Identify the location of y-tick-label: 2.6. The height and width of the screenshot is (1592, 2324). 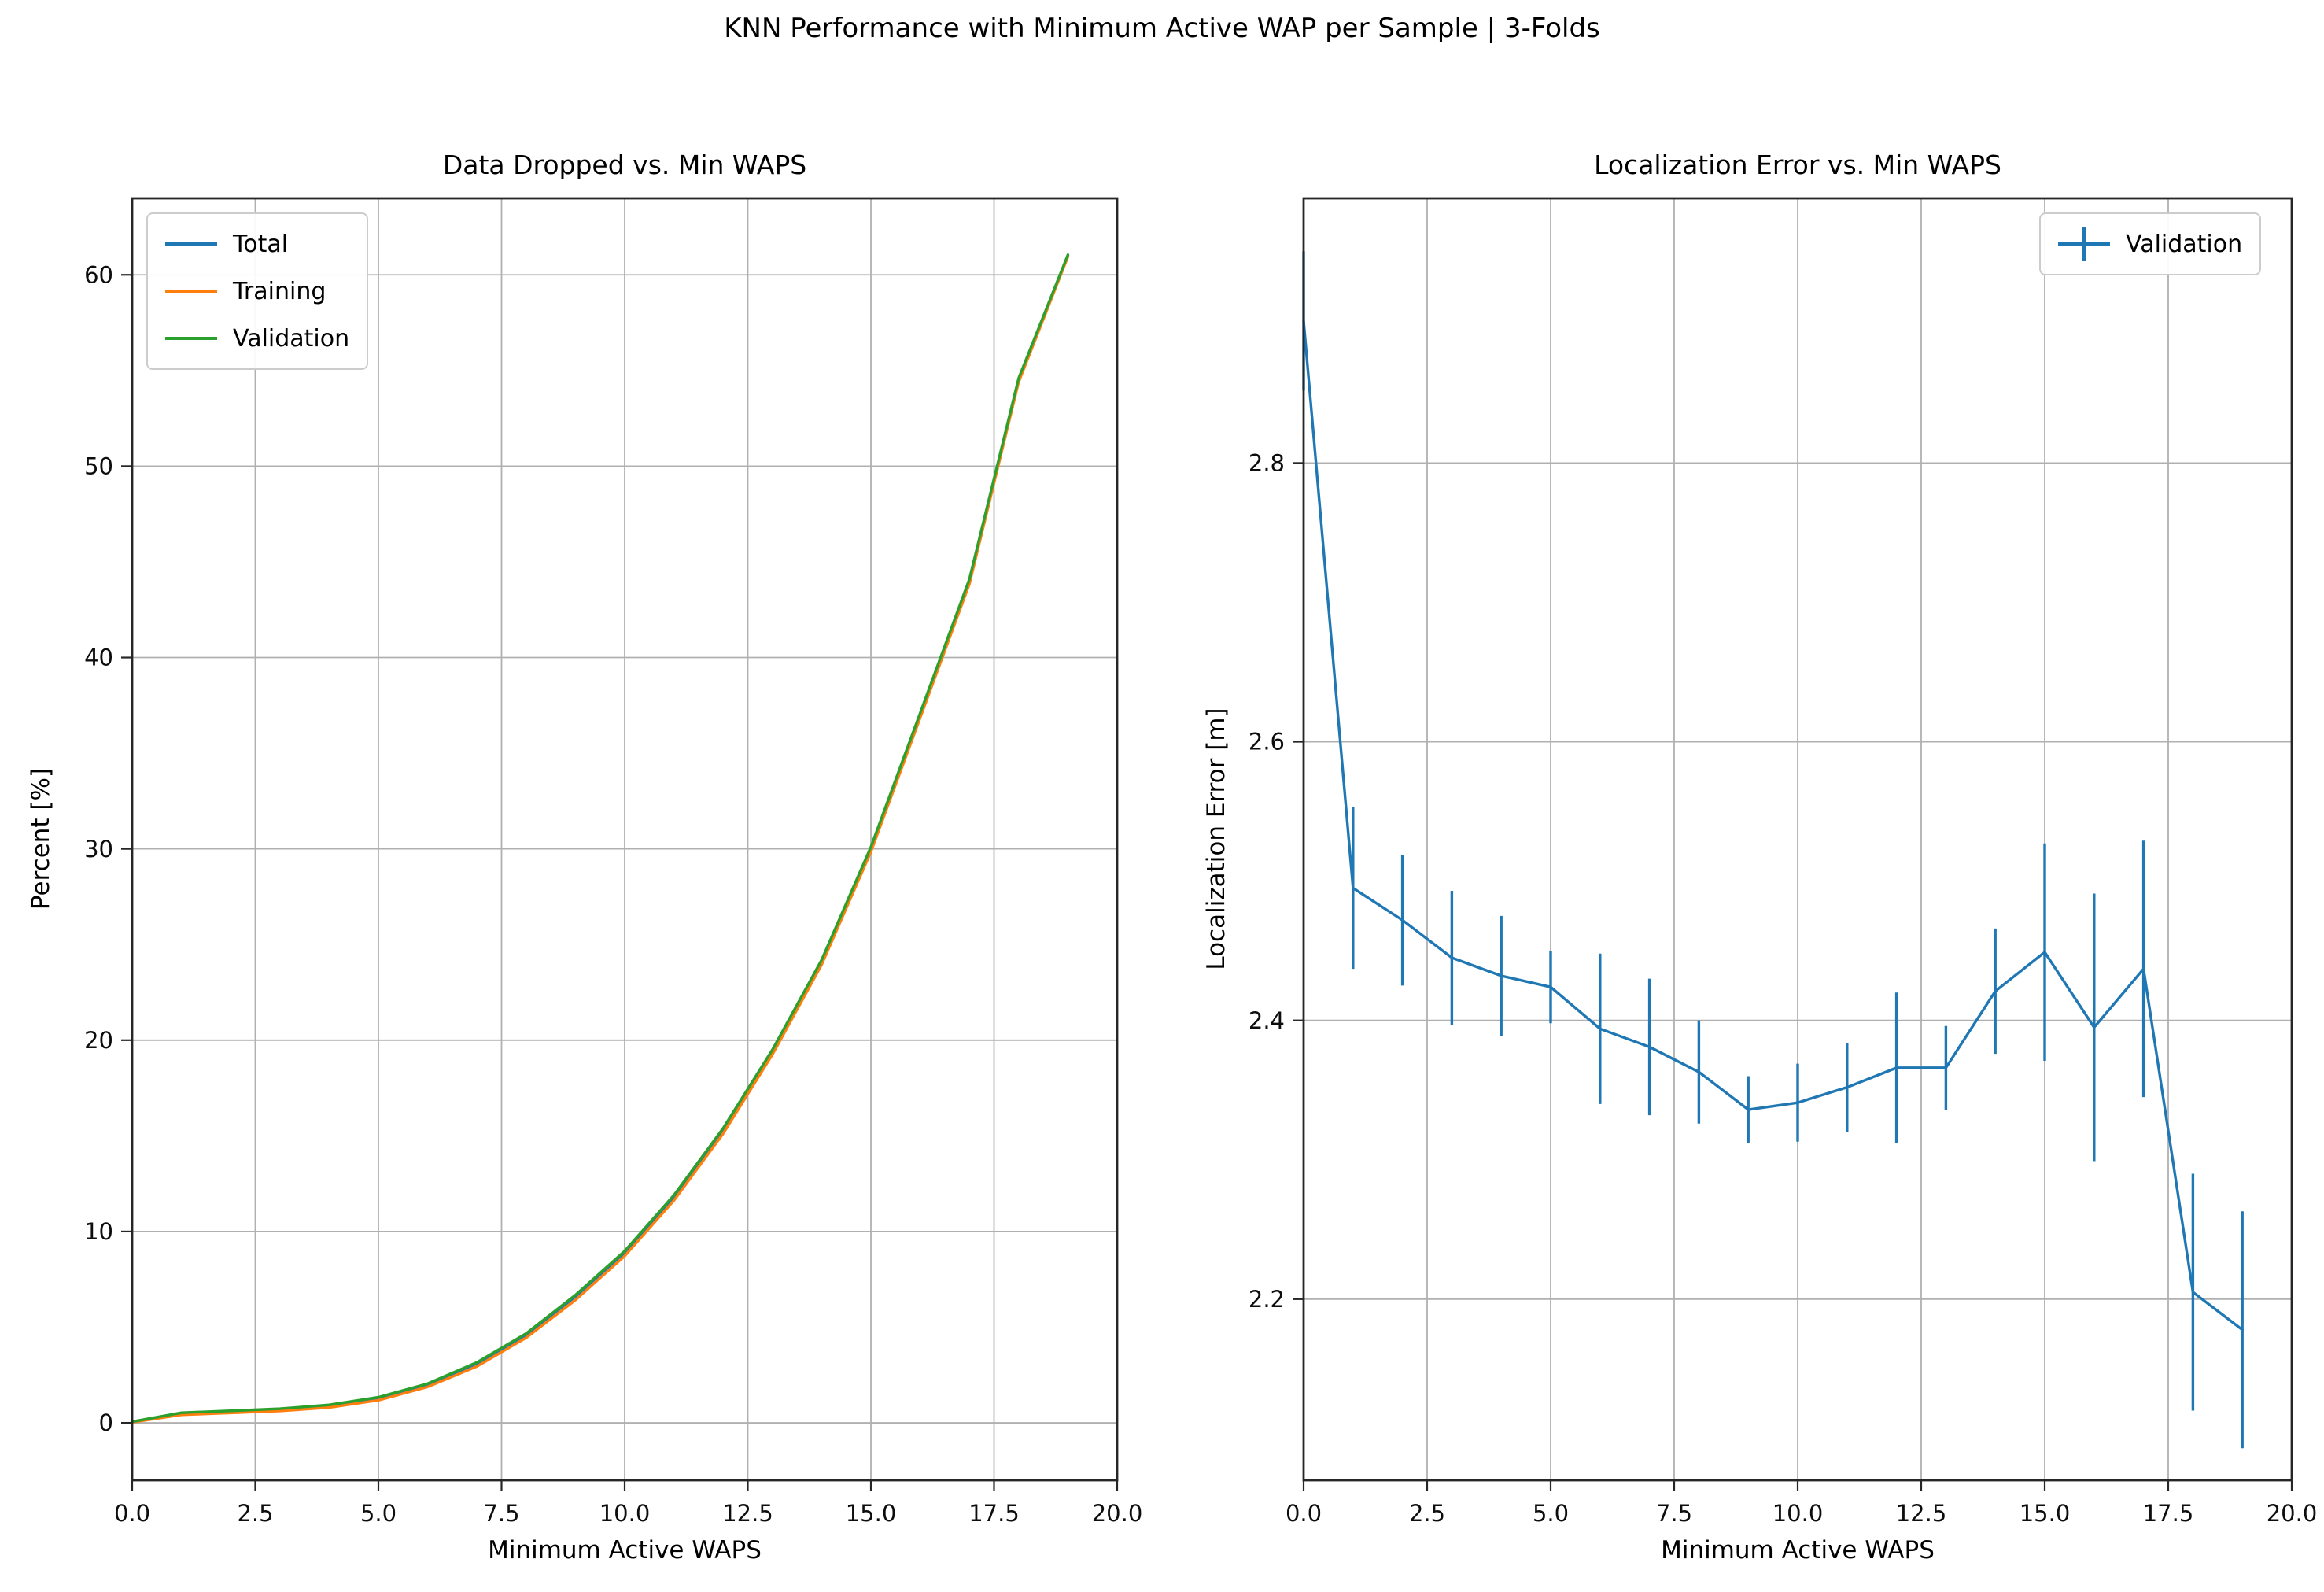
(1267, 742).